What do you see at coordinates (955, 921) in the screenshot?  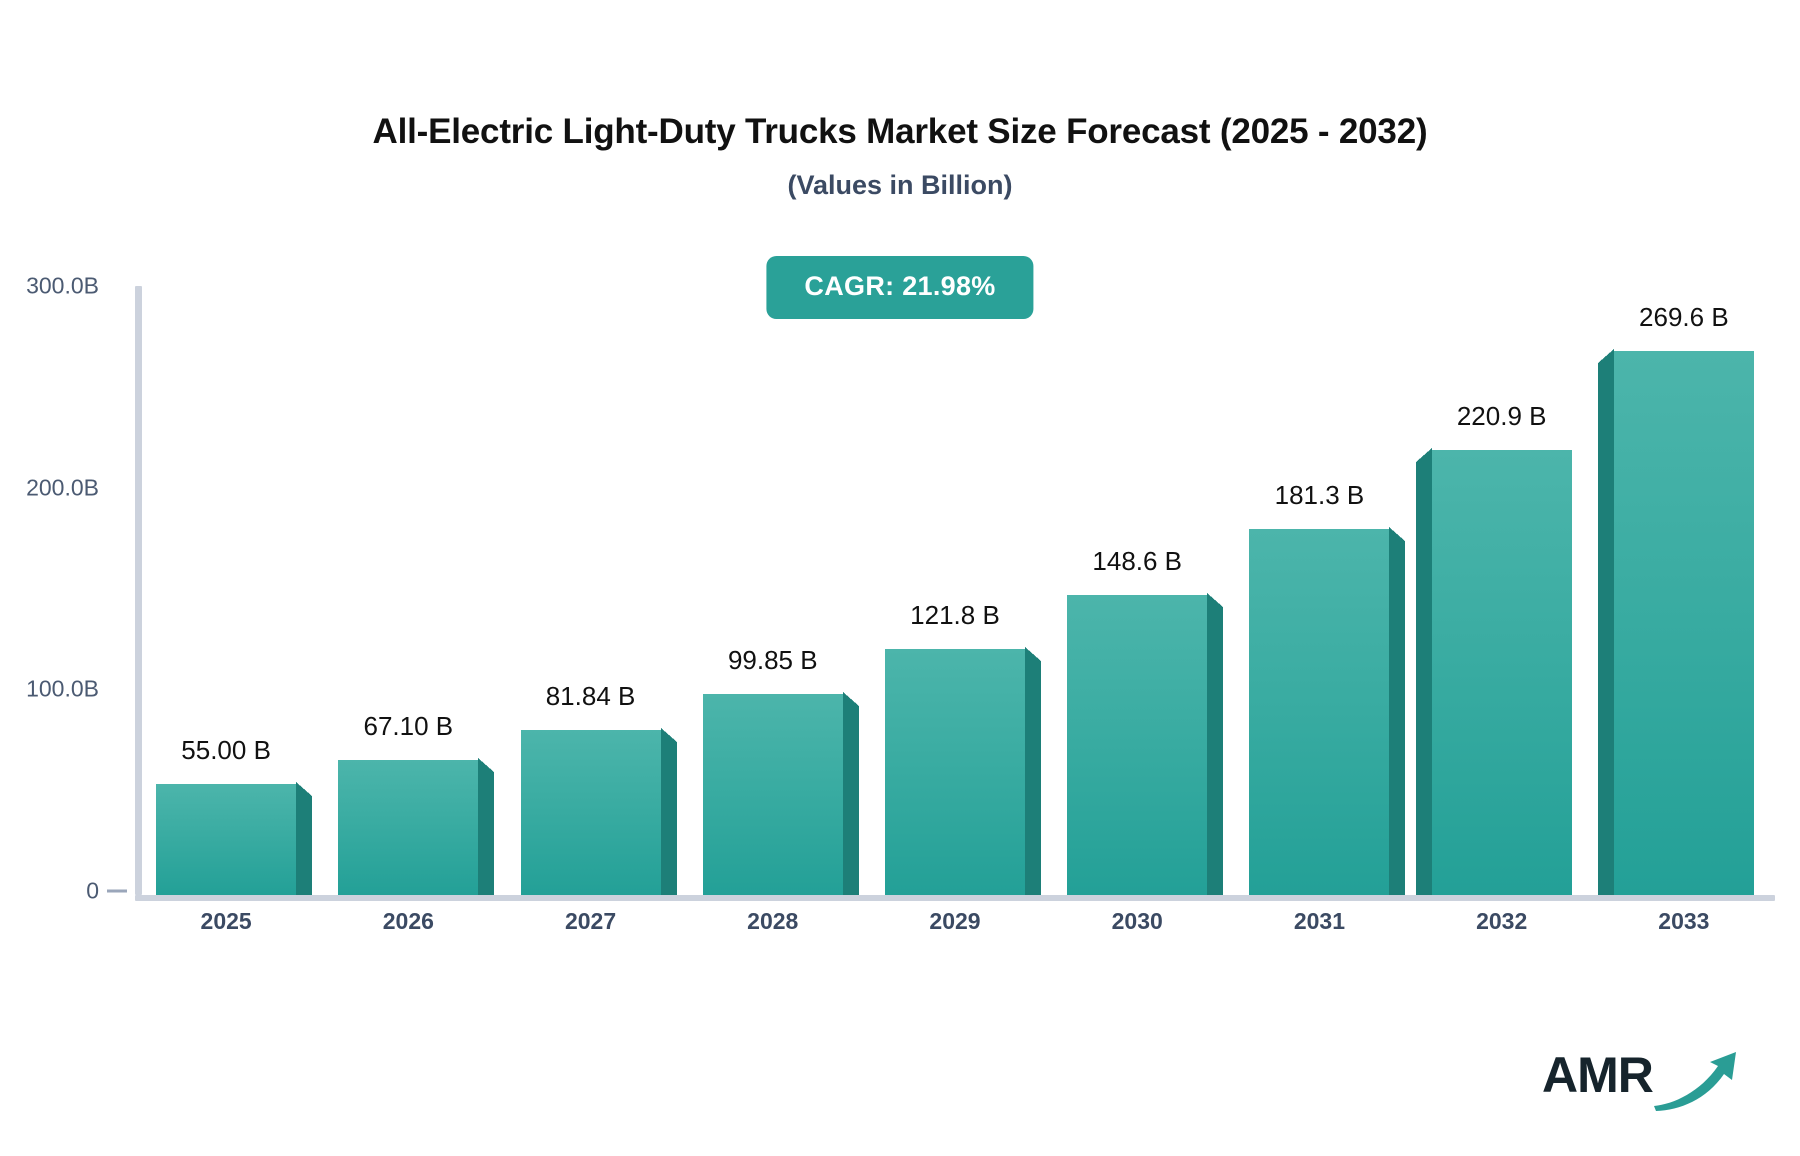 I see `x-axis-tick-label: 2029` at bounding box center [955, 921].